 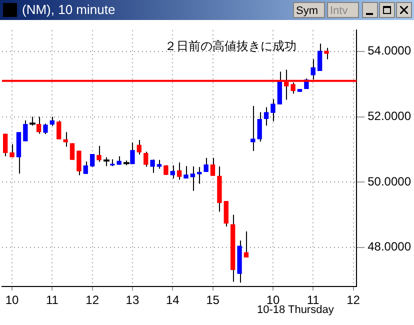 What do you see at coordinates (390, 51) in the screenshot?
I see `y-tick-label: 54.0000` at bounding box center [390, 51].